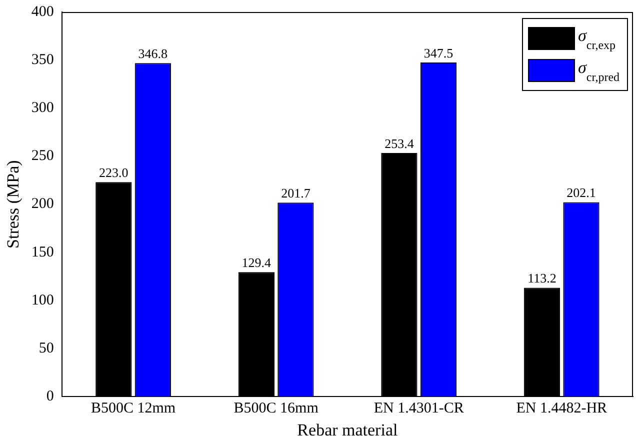  Describe the element at coordinates (42, 156) in the screenshot. I see `y-tick-label: 250` at that location.